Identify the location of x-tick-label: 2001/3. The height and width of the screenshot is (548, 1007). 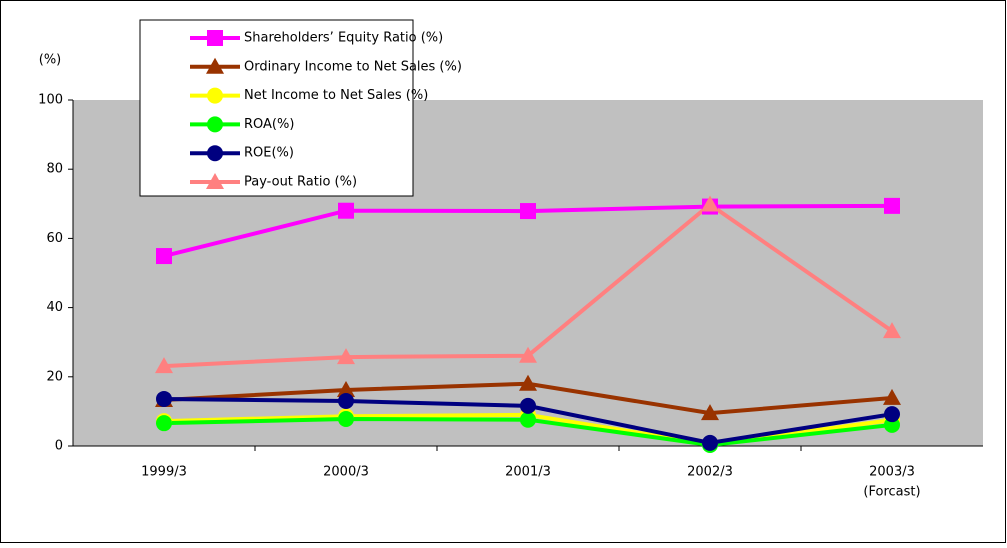
(528, 472).